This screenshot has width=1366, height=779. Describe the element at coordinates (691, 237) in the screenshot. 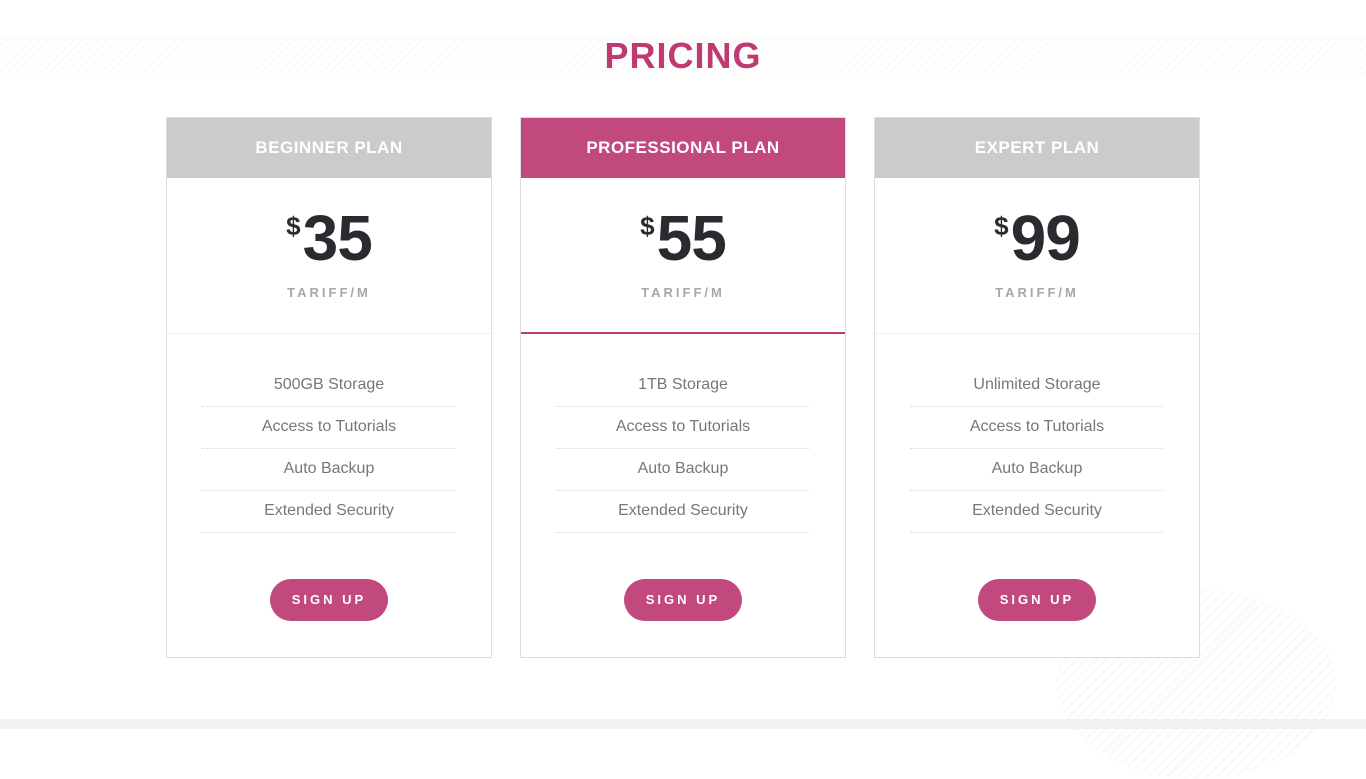

I see `price-amount: 55` at that location.